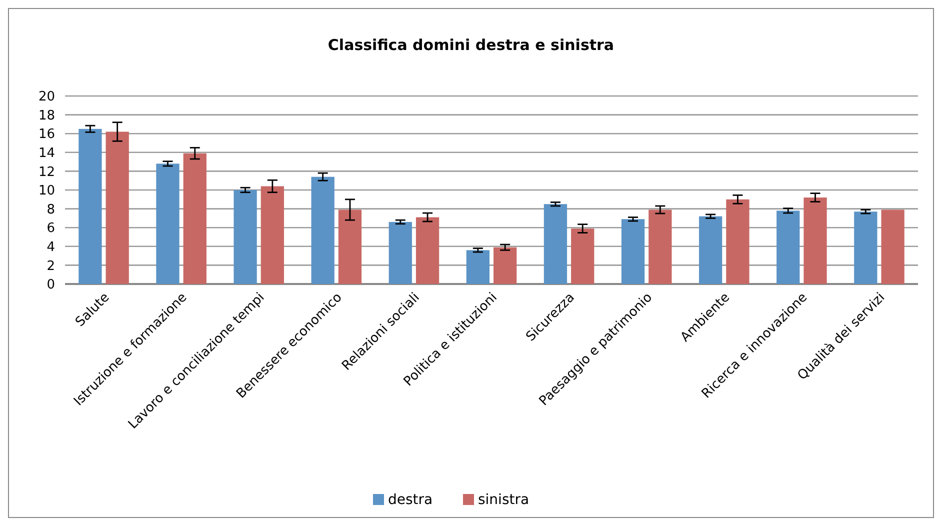 The width and height of the screenshot is (942, 526). What do you see at coordinates (46, 153) in the screenshot?
I see `y-tick-label: 14` at bounding box center [46, 153].